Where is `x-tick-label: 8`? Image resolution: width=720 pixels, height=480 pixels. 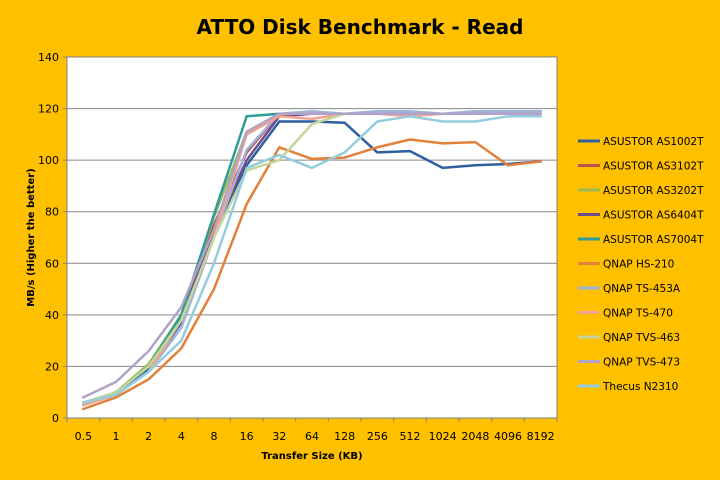 x-tick-label: 8 is located at coordinates (214, 436).